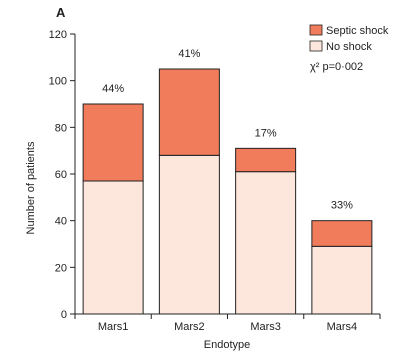  Describe the element at coordinates (316, 46) in the screenshot. I see `legend-swatch-no-shock` at that location.